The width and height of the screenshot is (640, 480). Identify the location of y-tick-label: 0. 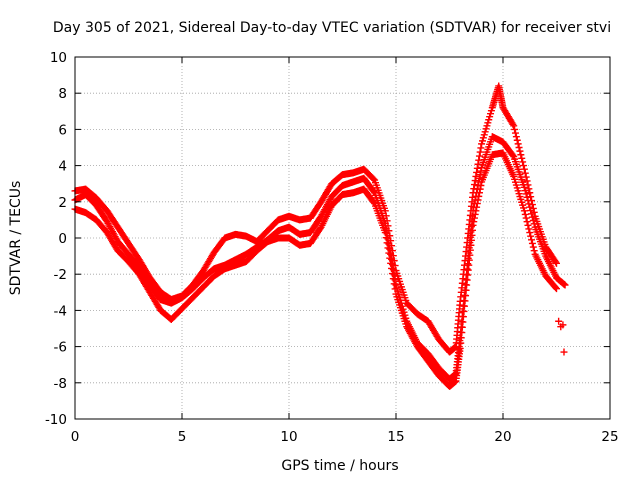
(62, 239).